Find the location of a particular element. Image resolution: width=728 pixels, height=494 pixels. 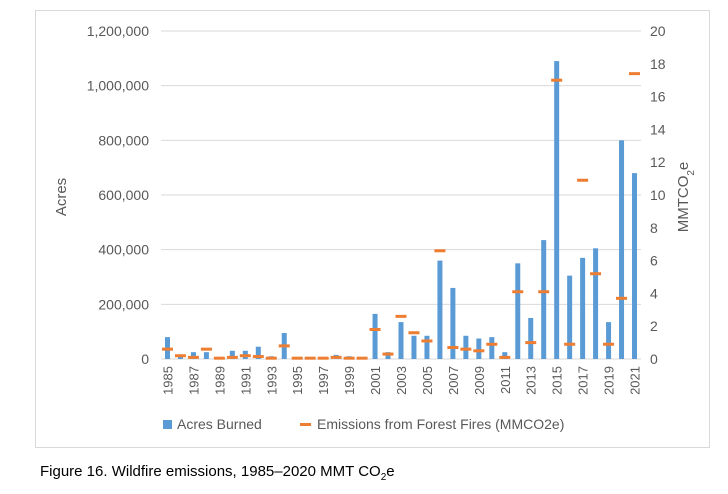

y2-tick-label: 14 is located at coordinates (658, 129).